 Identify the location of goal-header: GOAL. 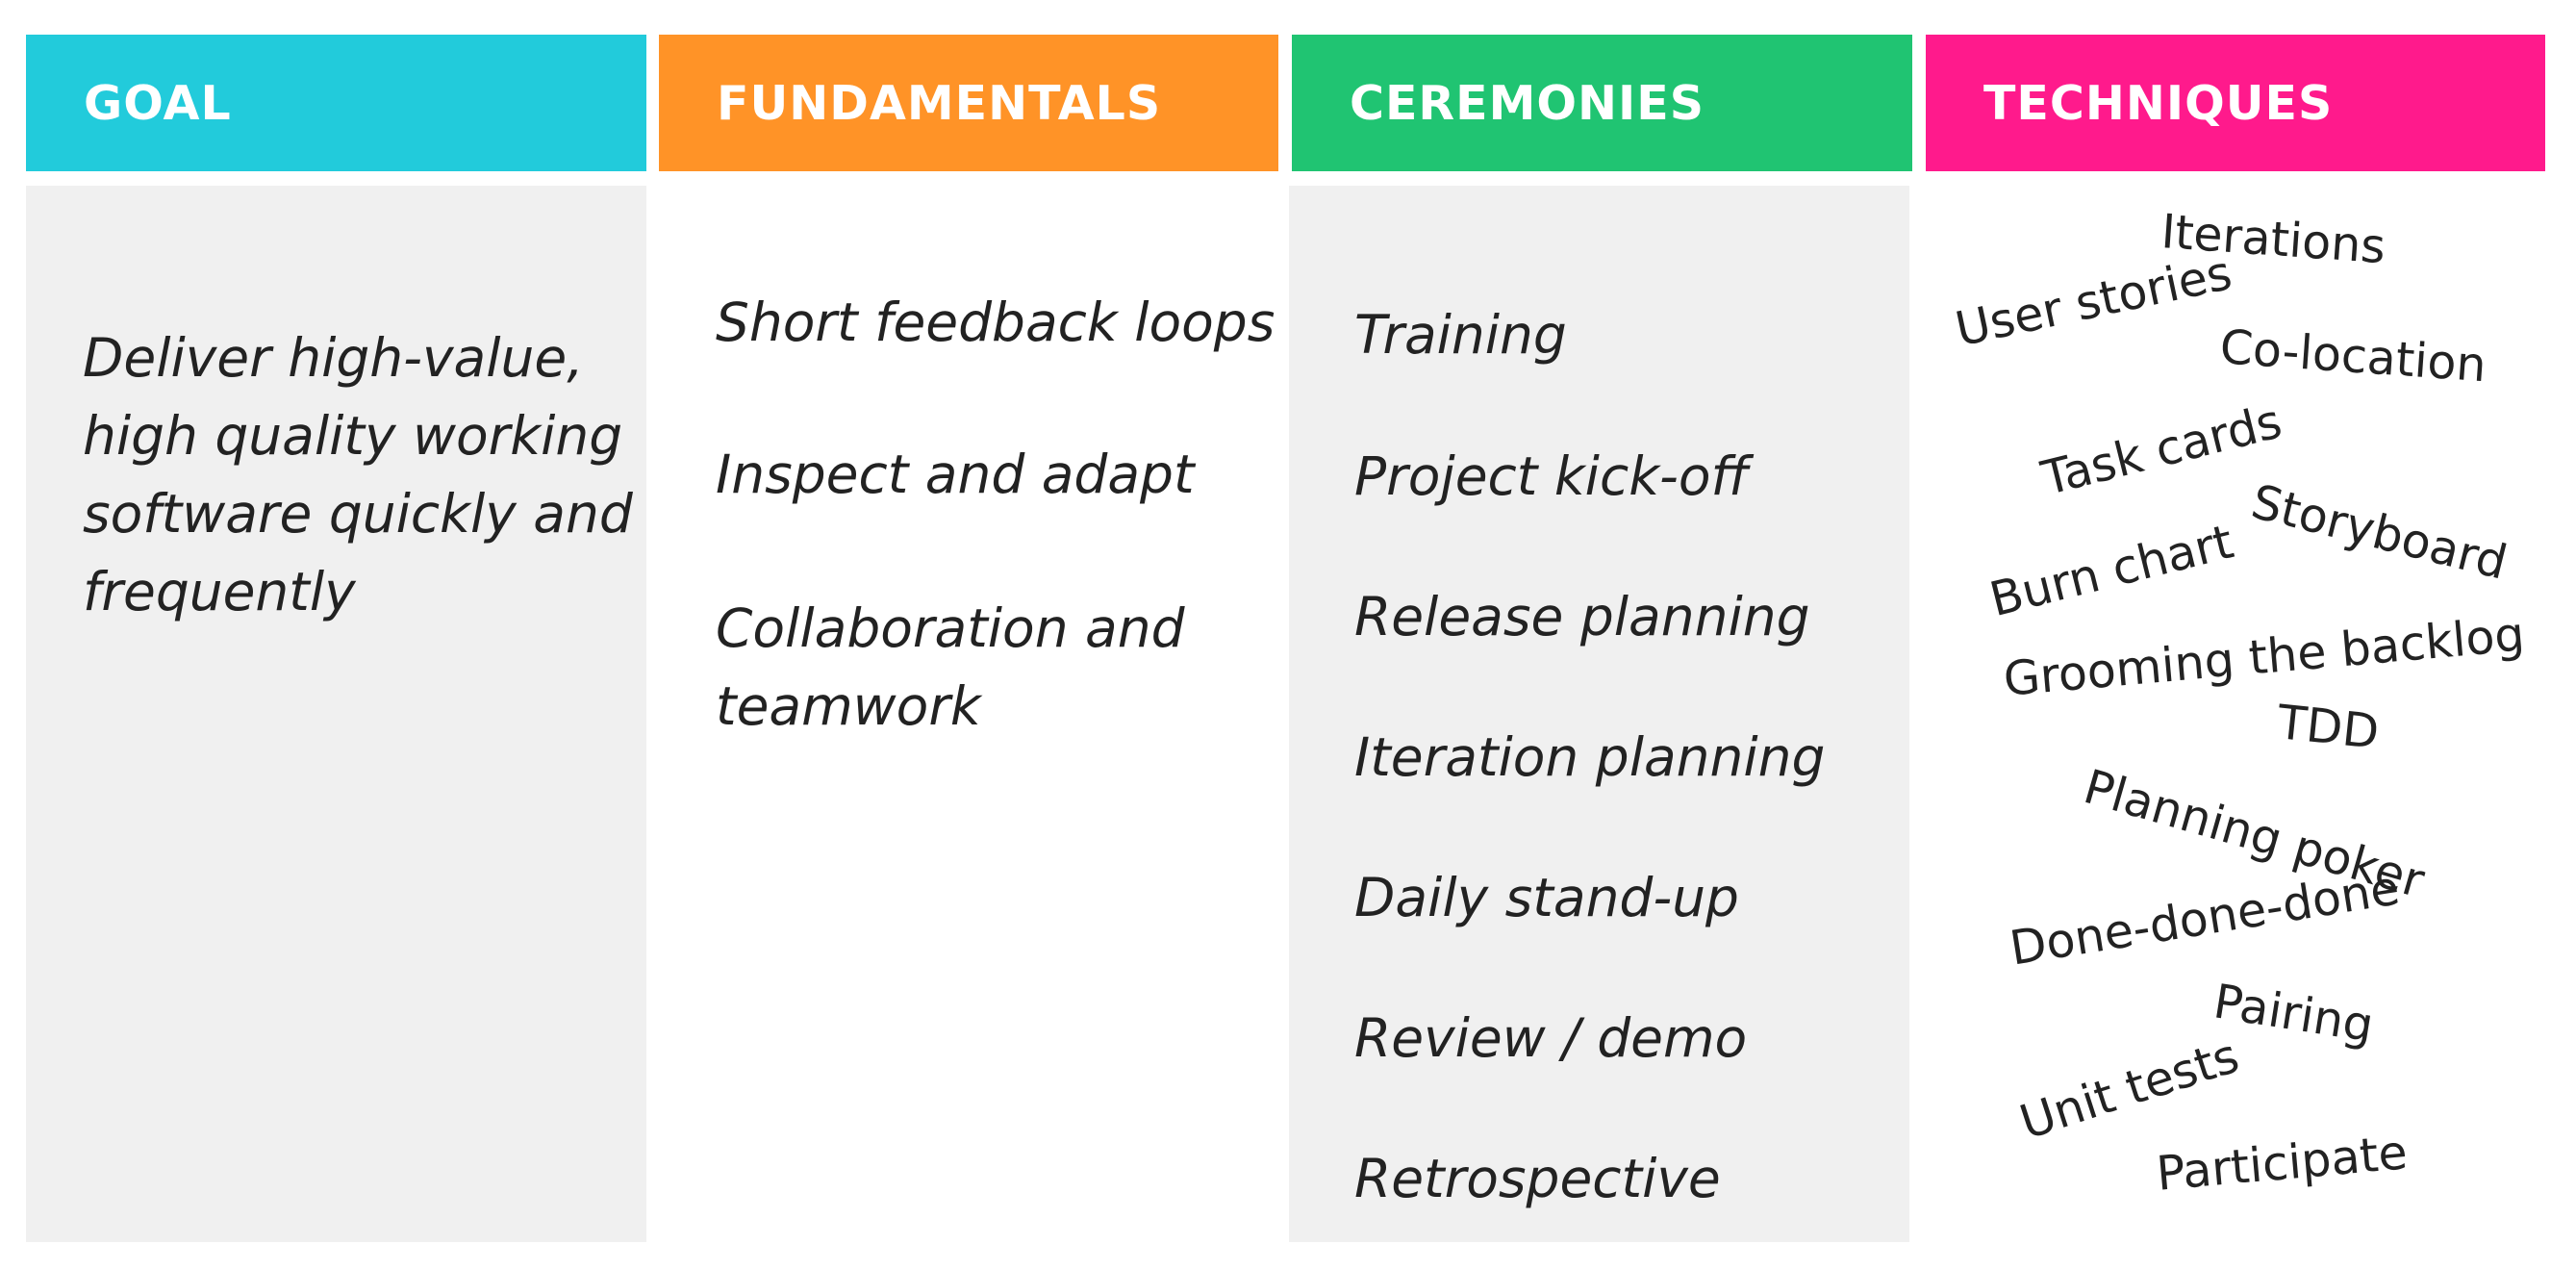
(336, 103).